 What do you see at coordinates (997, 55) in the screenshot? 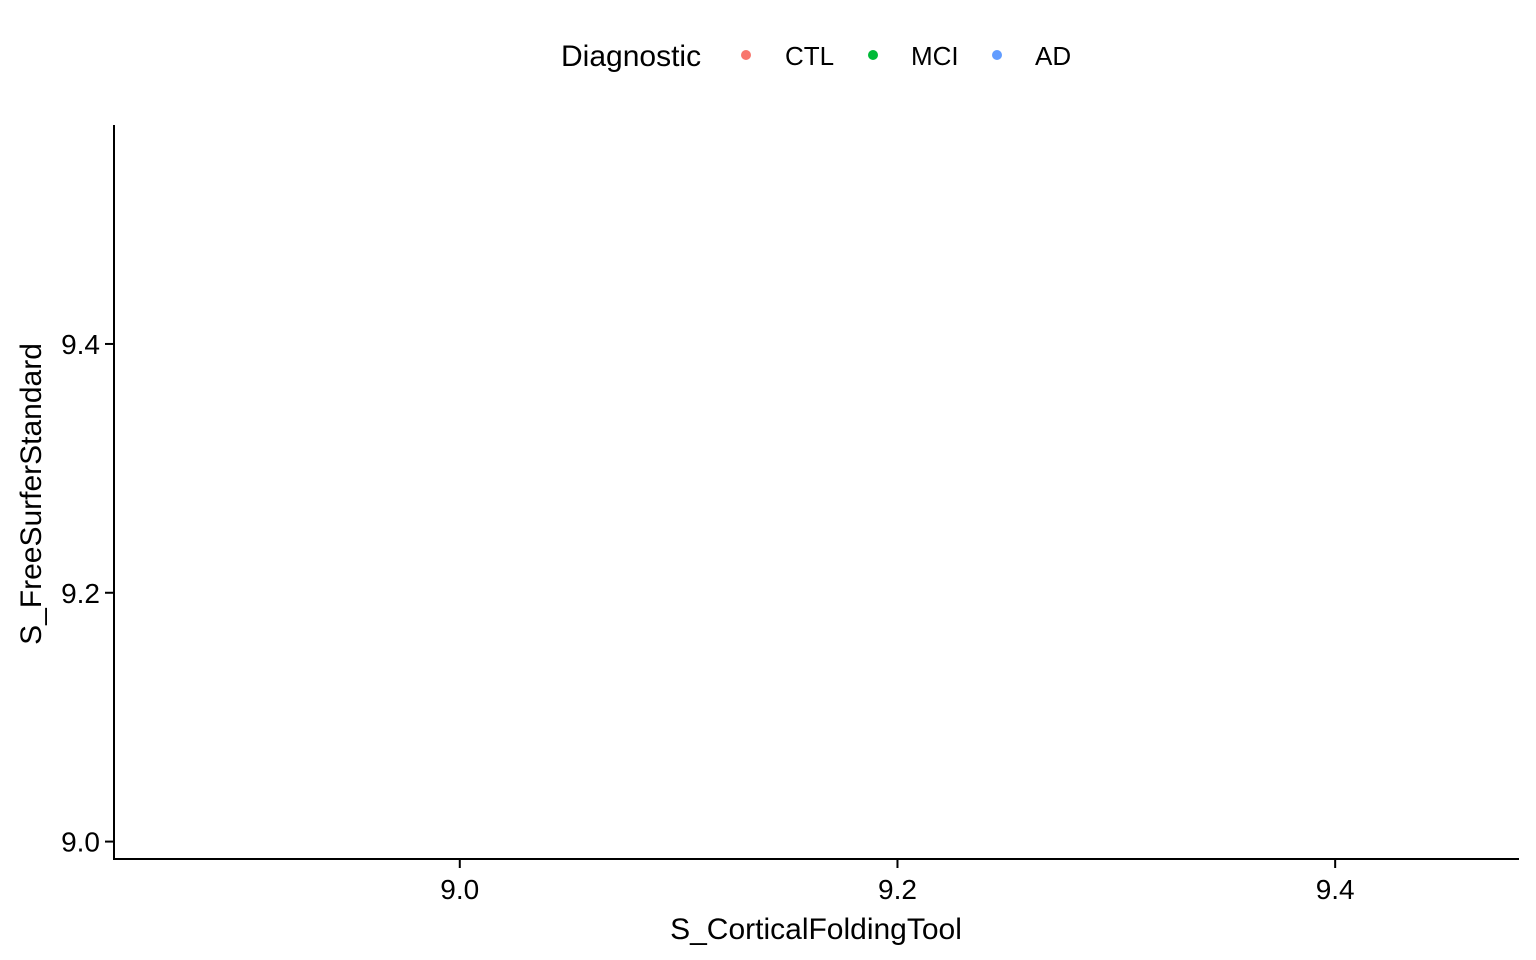
I see `legend-marker-ad` at bounding box center [997, 55].